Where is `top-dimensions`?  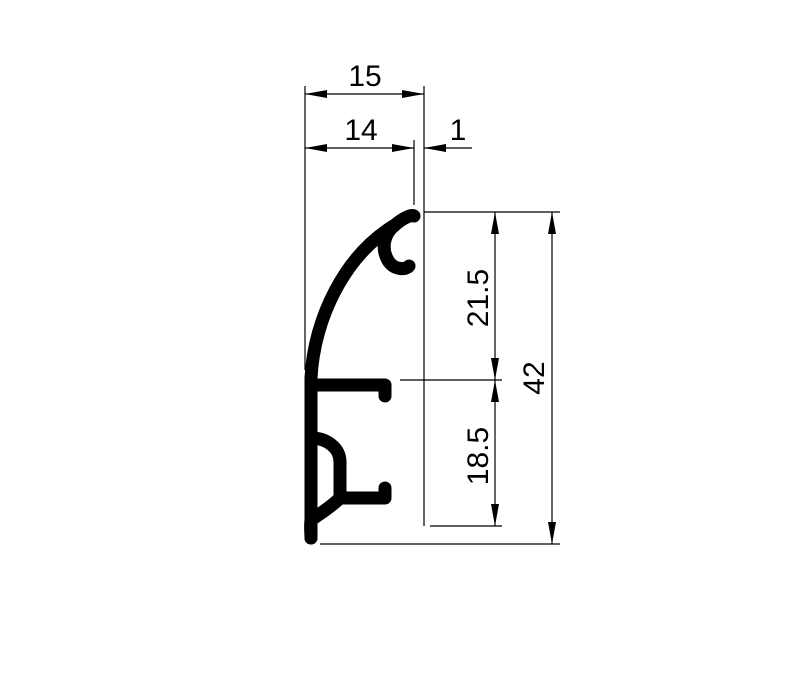
top-dimensions is located at coordinates (388, 228).